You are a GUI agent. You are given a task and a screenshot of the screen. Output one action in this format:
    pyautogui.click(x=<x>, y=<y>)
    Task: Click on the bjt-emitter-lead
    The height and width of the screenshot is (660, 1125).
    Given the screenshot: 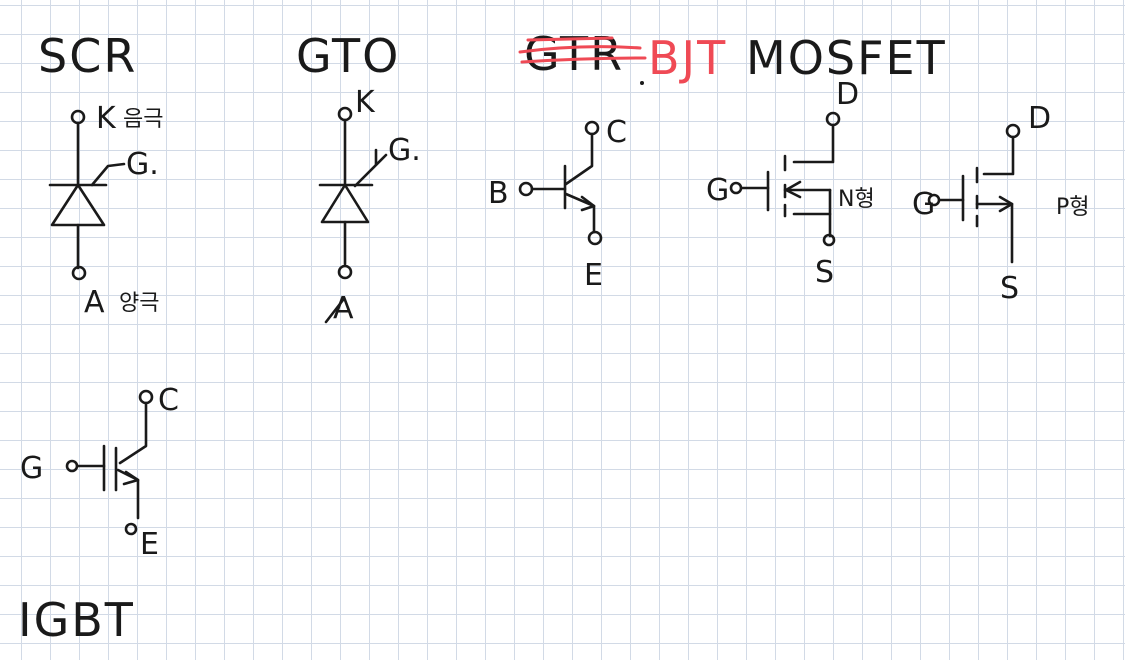 What is the action you would take?
    pyautogui.click(x=580, y=213)
    